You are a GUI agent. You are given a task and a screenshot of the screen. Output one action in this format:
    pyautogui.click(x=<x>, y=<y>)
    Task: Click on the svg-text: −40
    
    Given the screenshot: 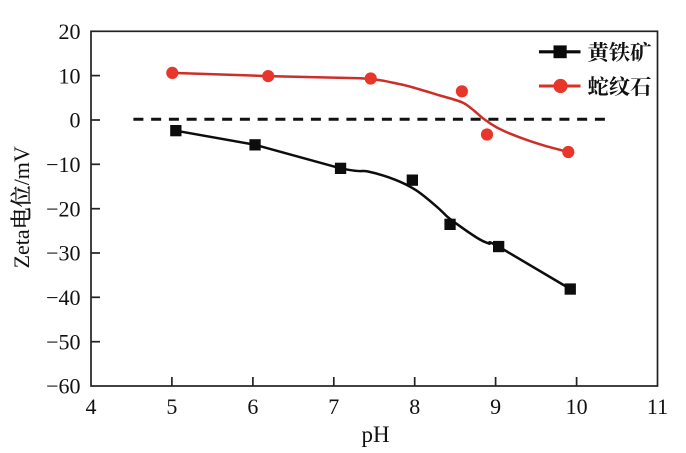 What is the action you would take?
    pyautogui.click(x=63, y=297)
    